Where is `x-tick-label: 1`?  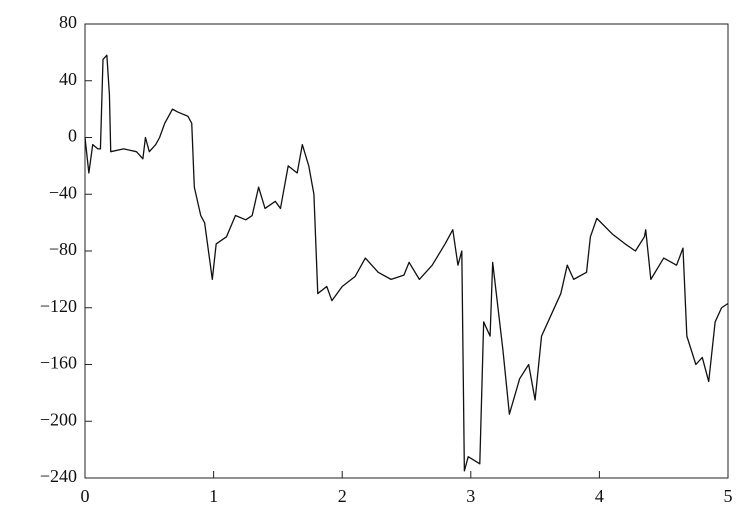 x-tick-label: 1 is located at coordinates (213, 496).